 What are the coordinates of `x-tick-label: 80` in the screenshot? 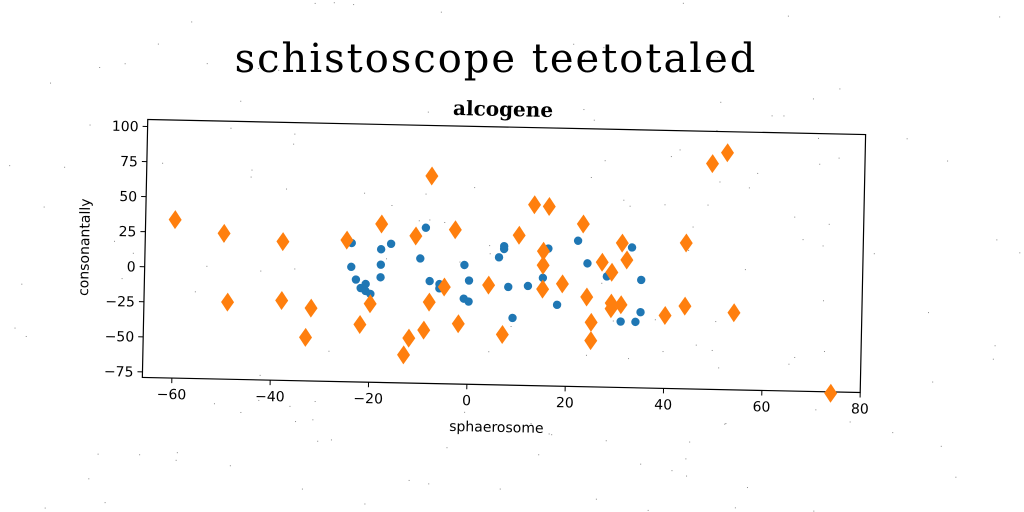 It's located at (860, 409).